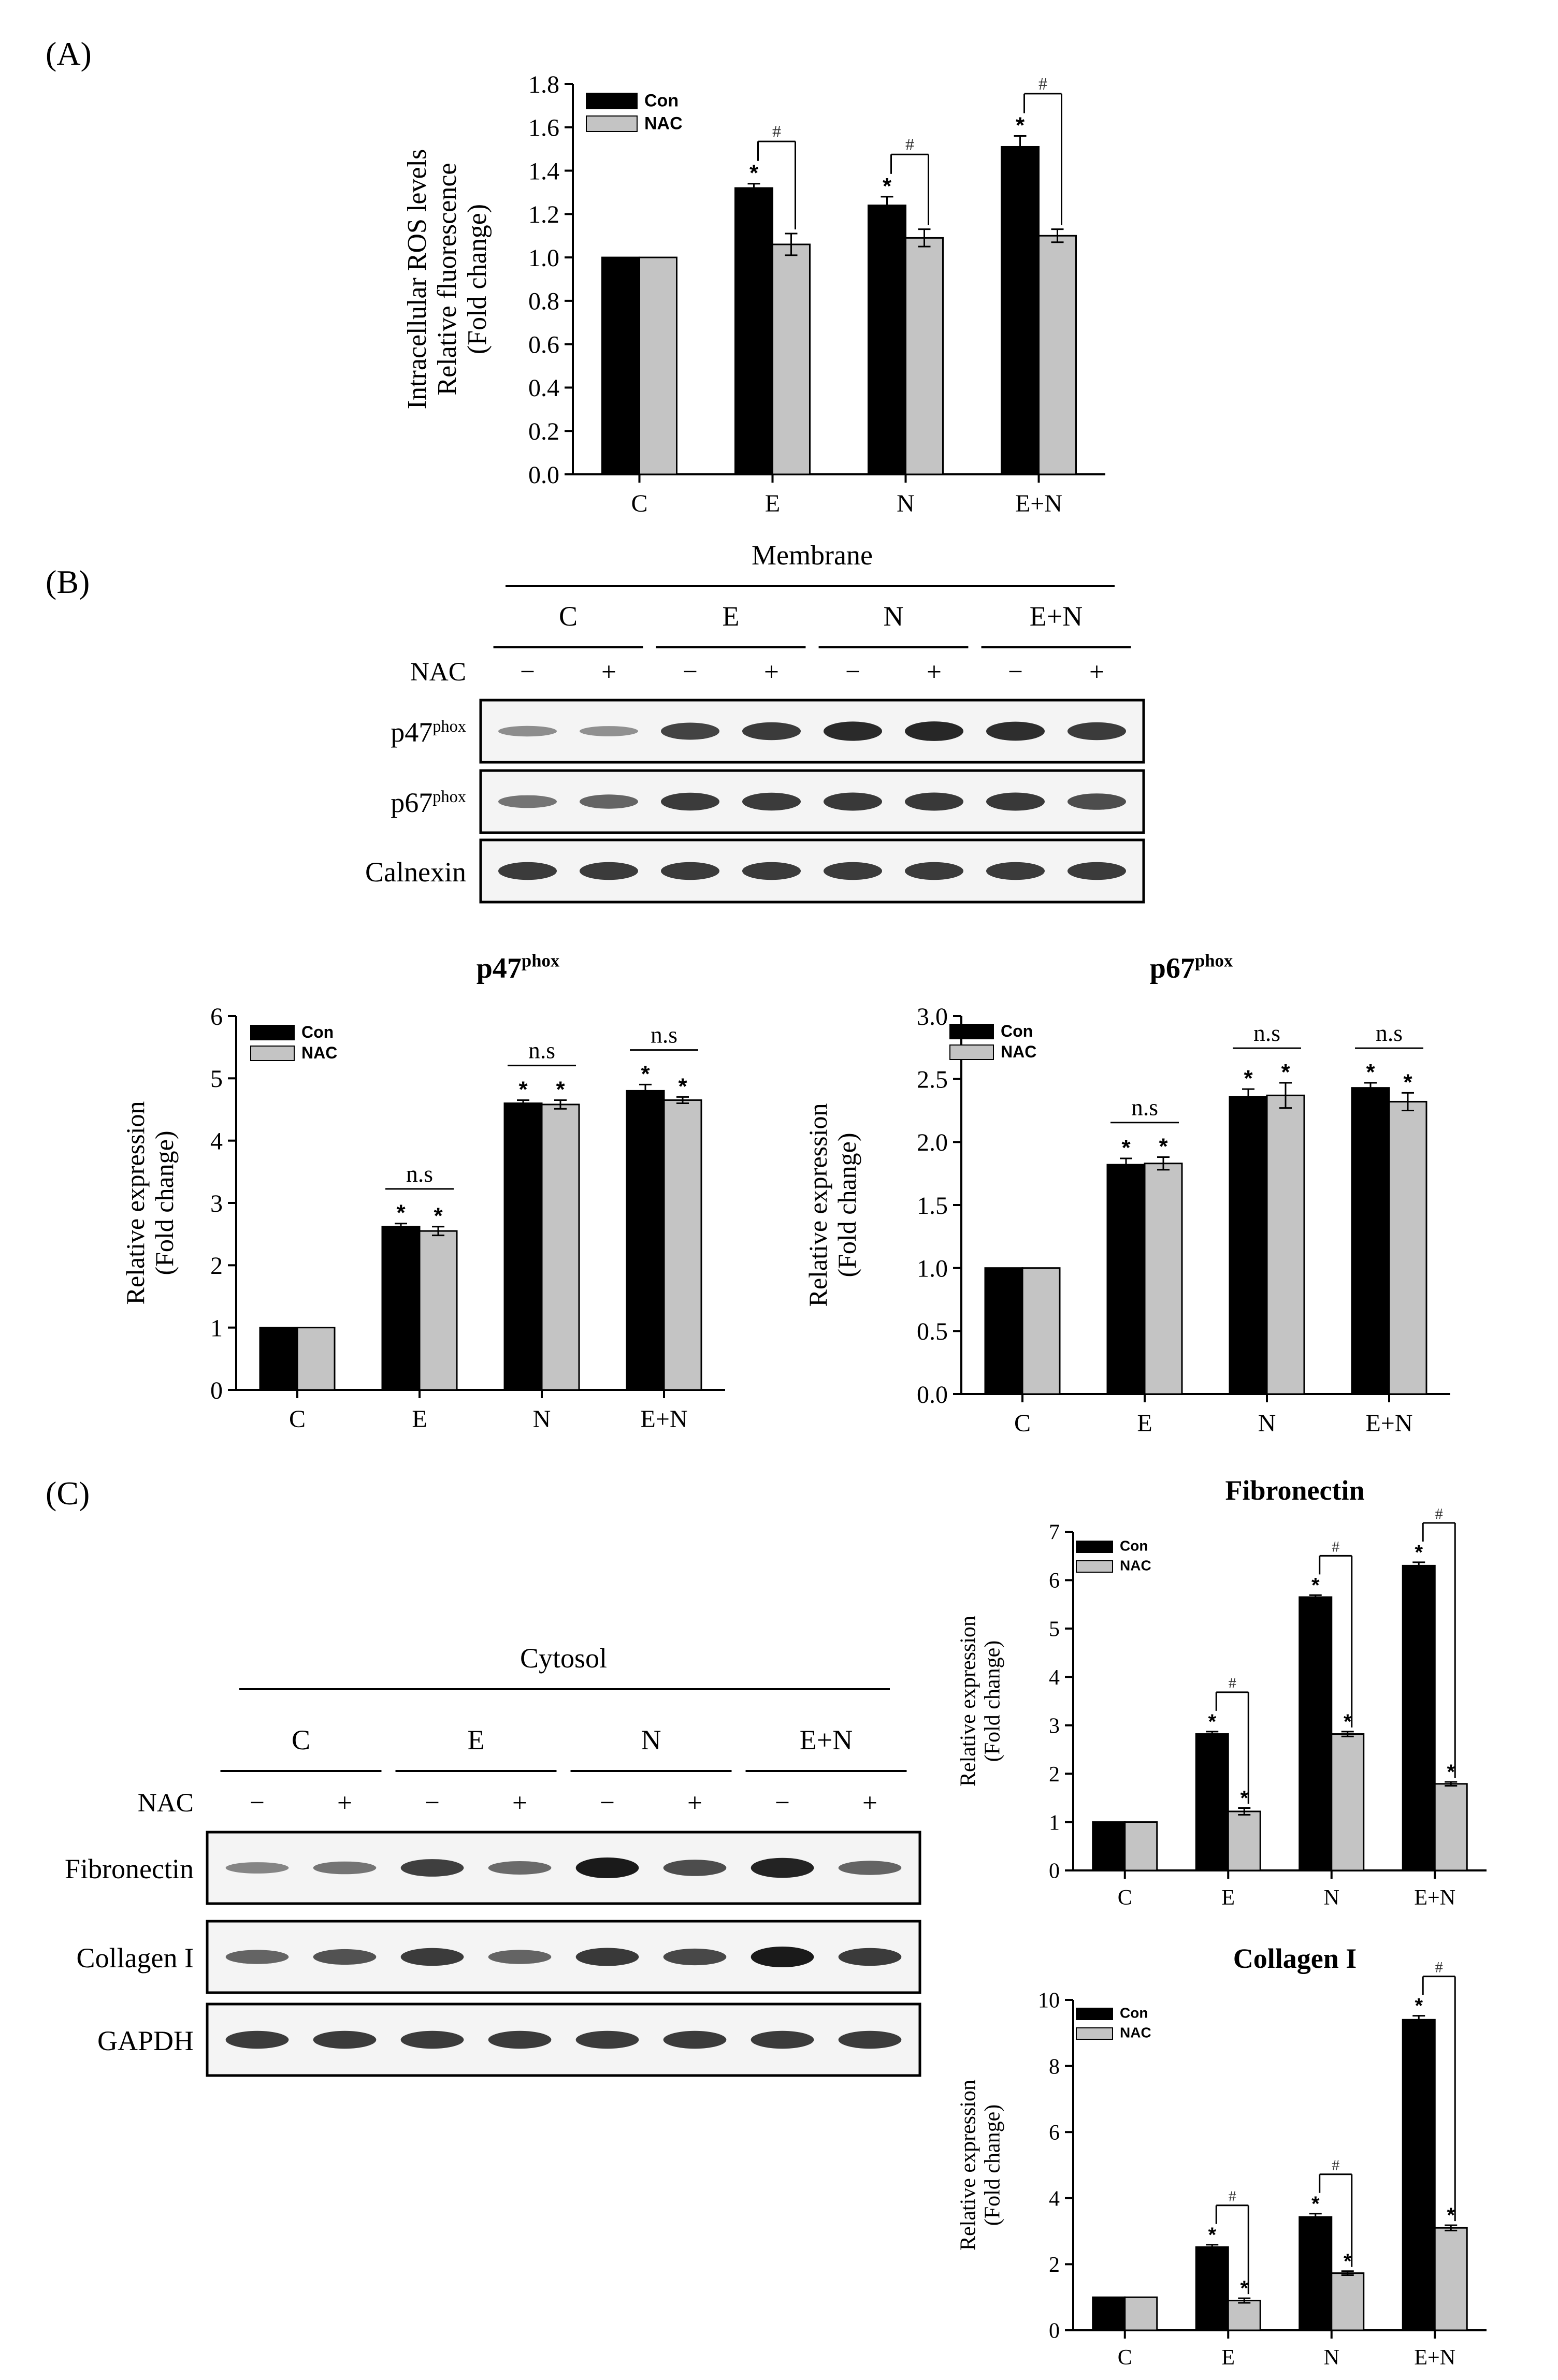 The height and width of the screenshot is (2380, 1558). Describe the element at coordinates (1054, 2199) in the screenshot. I see `y-tick-label: 4` at that location.